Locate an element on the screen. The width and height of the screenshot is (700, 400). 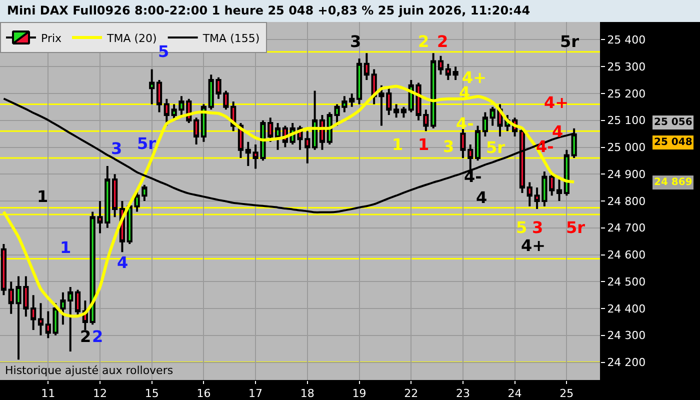
text: 24 869 is located at coordinates (673, 182).